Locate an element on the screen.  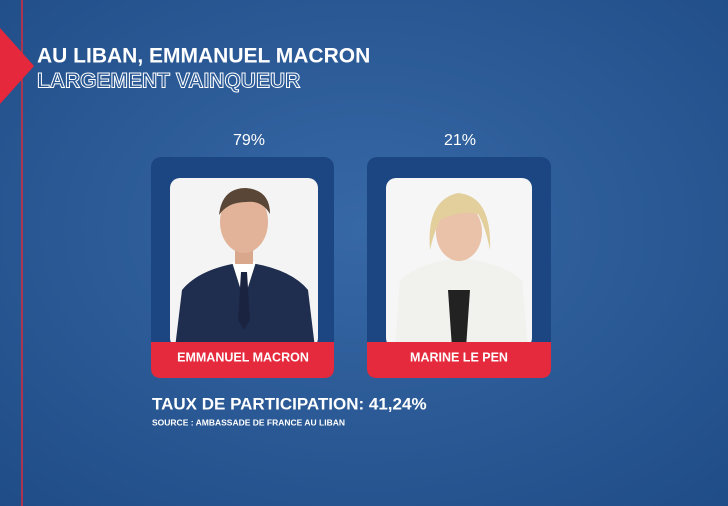
subtitle: LARGEMENT VAINQUEUR is located at coordinates (168, 81).